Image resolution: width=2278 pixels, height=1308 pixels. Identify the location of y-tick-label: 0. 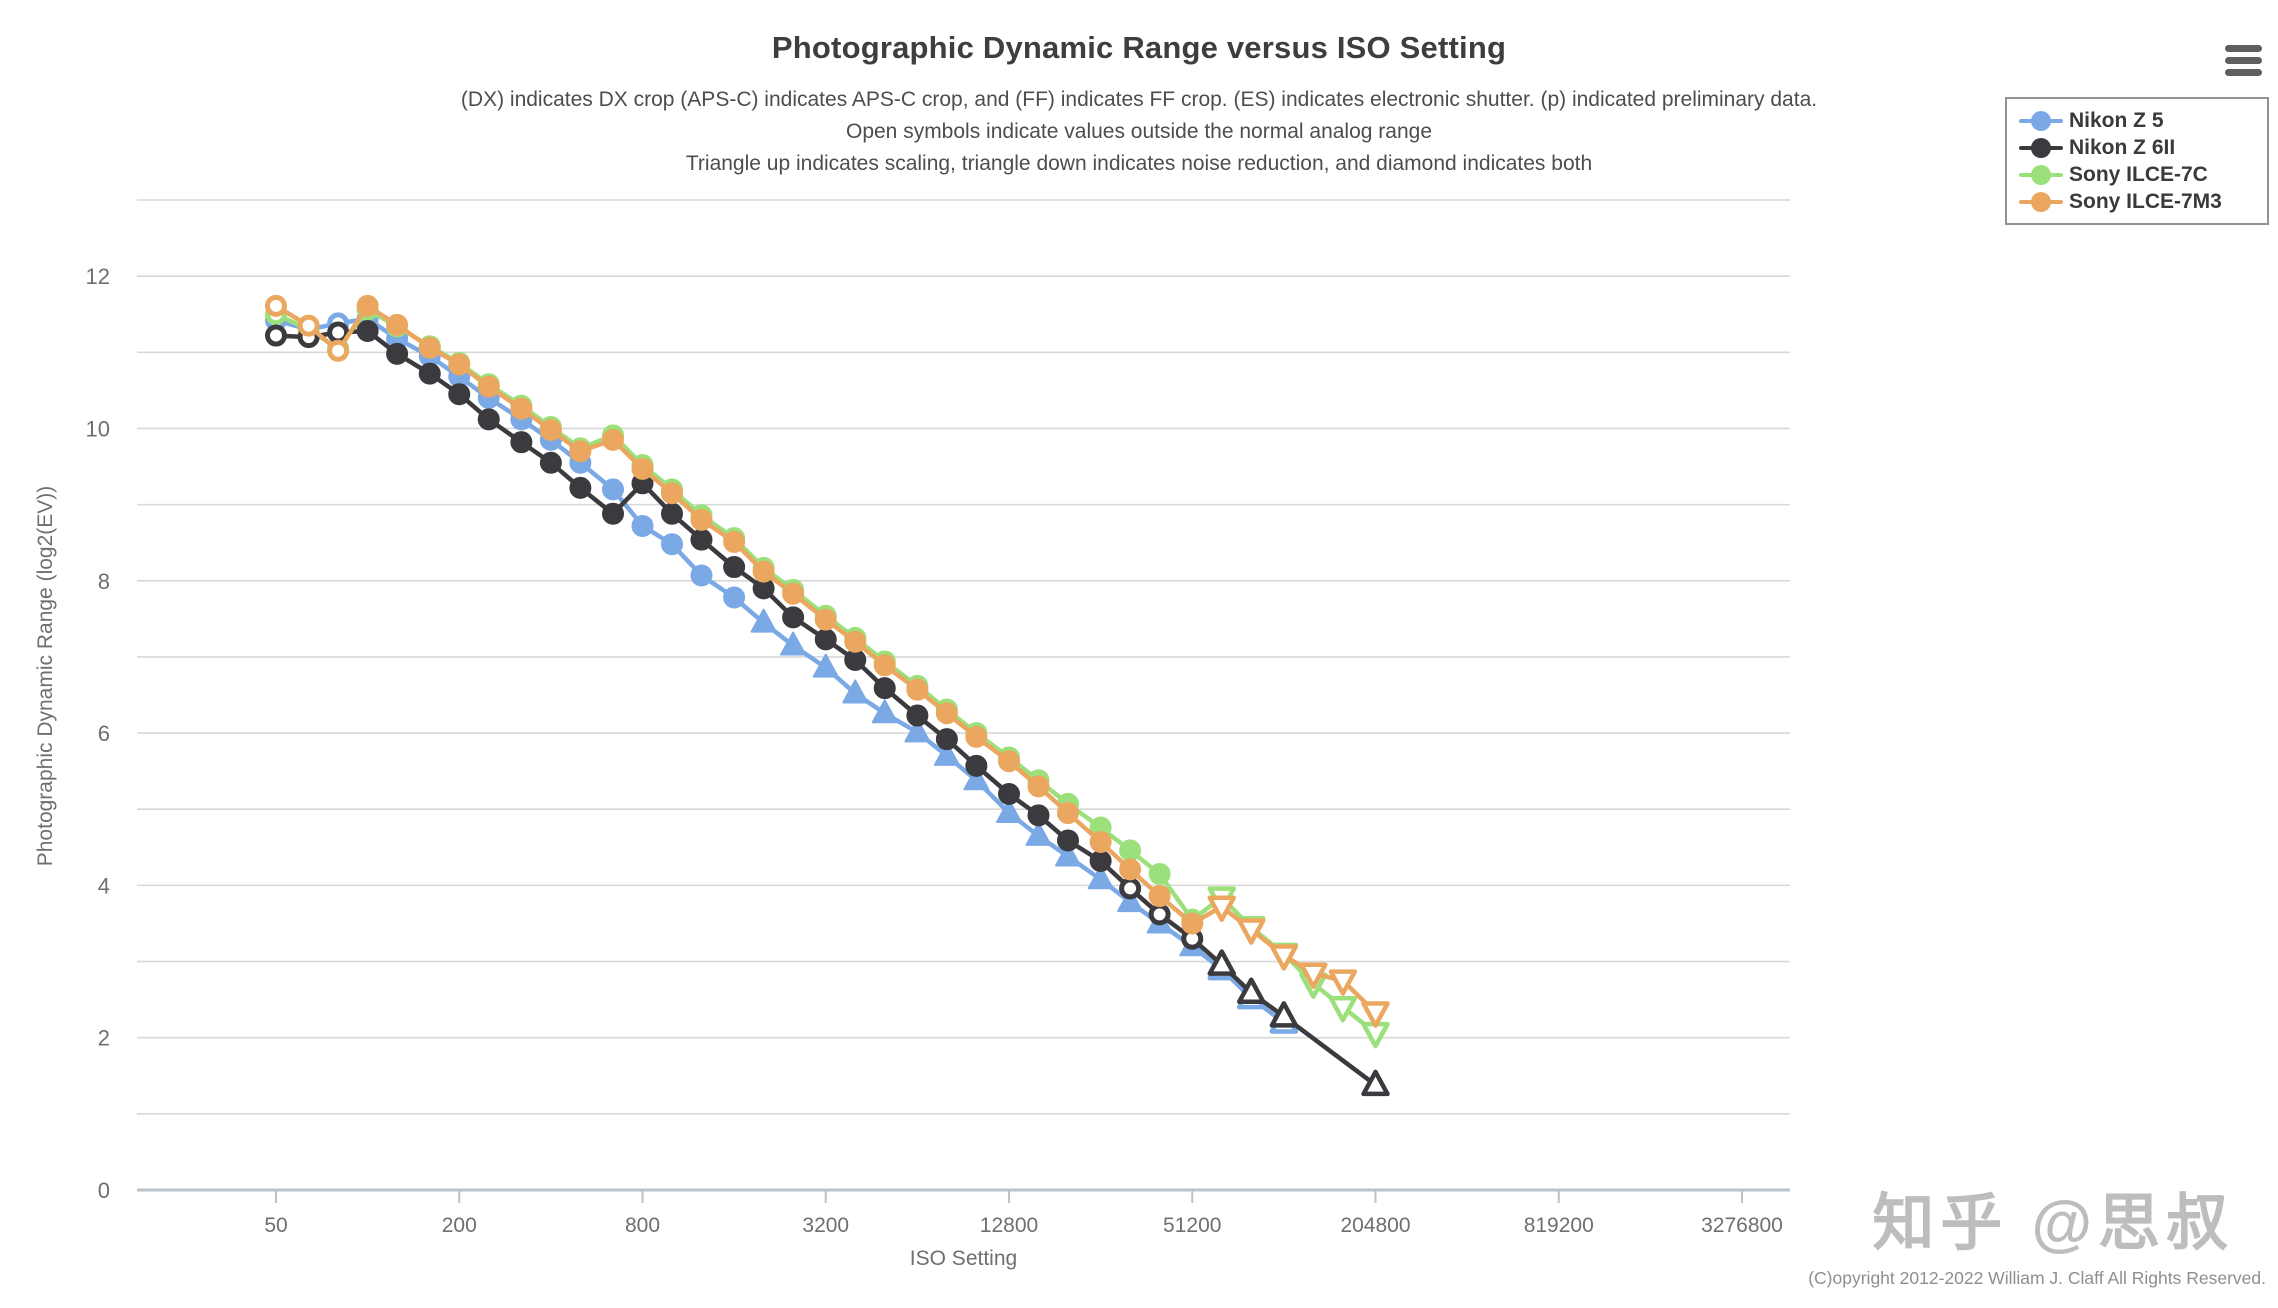
(104, 1190).